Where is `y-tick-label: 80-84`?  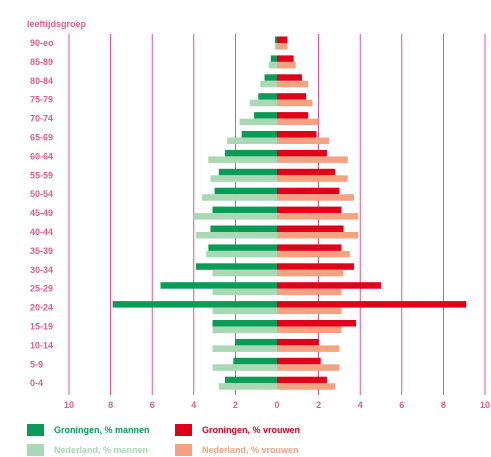
y-tick-label: 80-84 is located at coordinates (41, 81).